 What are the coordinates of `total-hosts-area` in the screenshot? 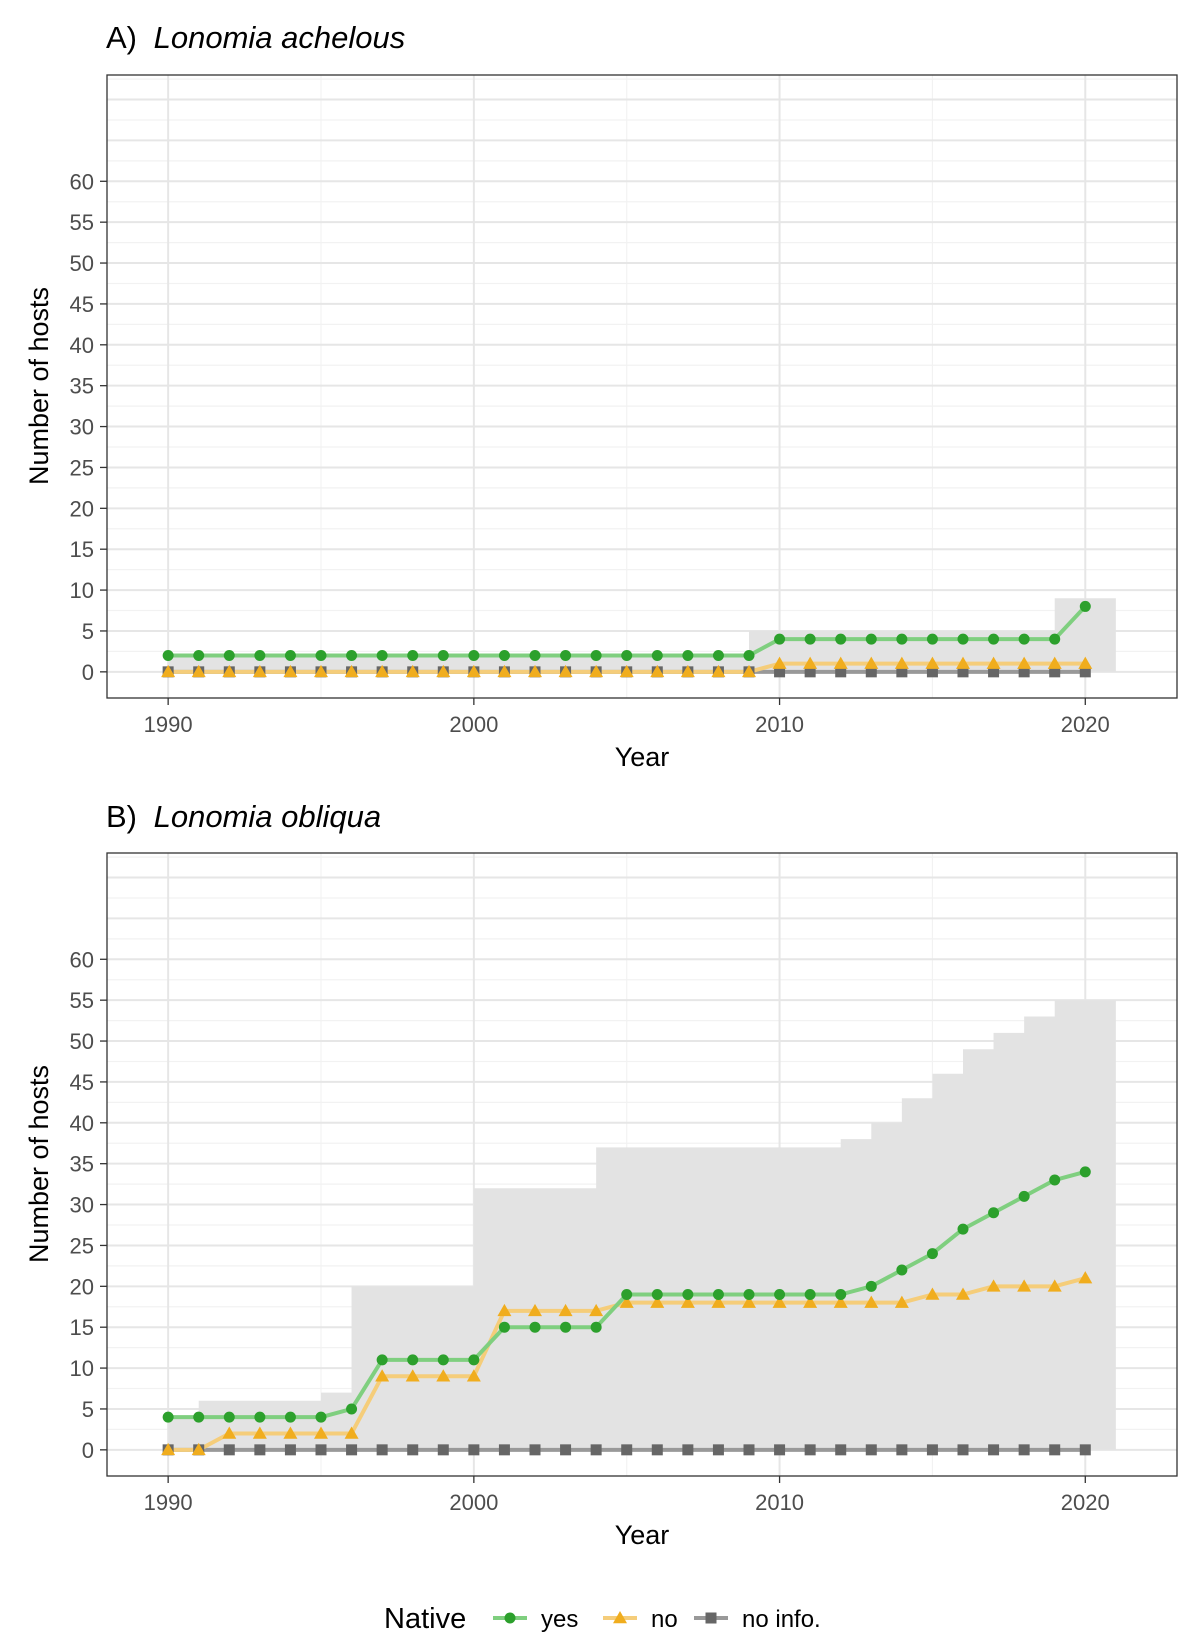 It's located at (642, 635).